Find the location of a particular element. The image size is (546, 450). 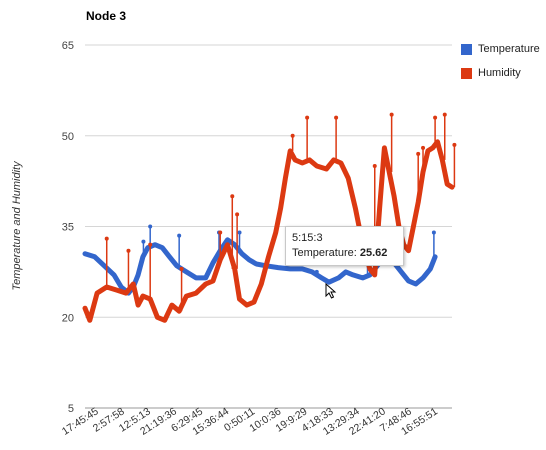

legend-item-humidity: Humidity is located at coordinates (500, 73).